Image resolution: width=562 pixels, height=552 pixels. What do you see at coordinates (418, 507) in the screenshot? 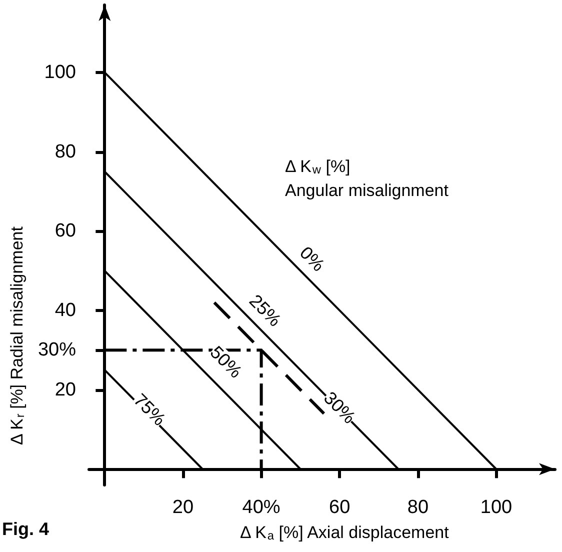
I see `x-tick-label: 80` at bounding box center [418, 507].